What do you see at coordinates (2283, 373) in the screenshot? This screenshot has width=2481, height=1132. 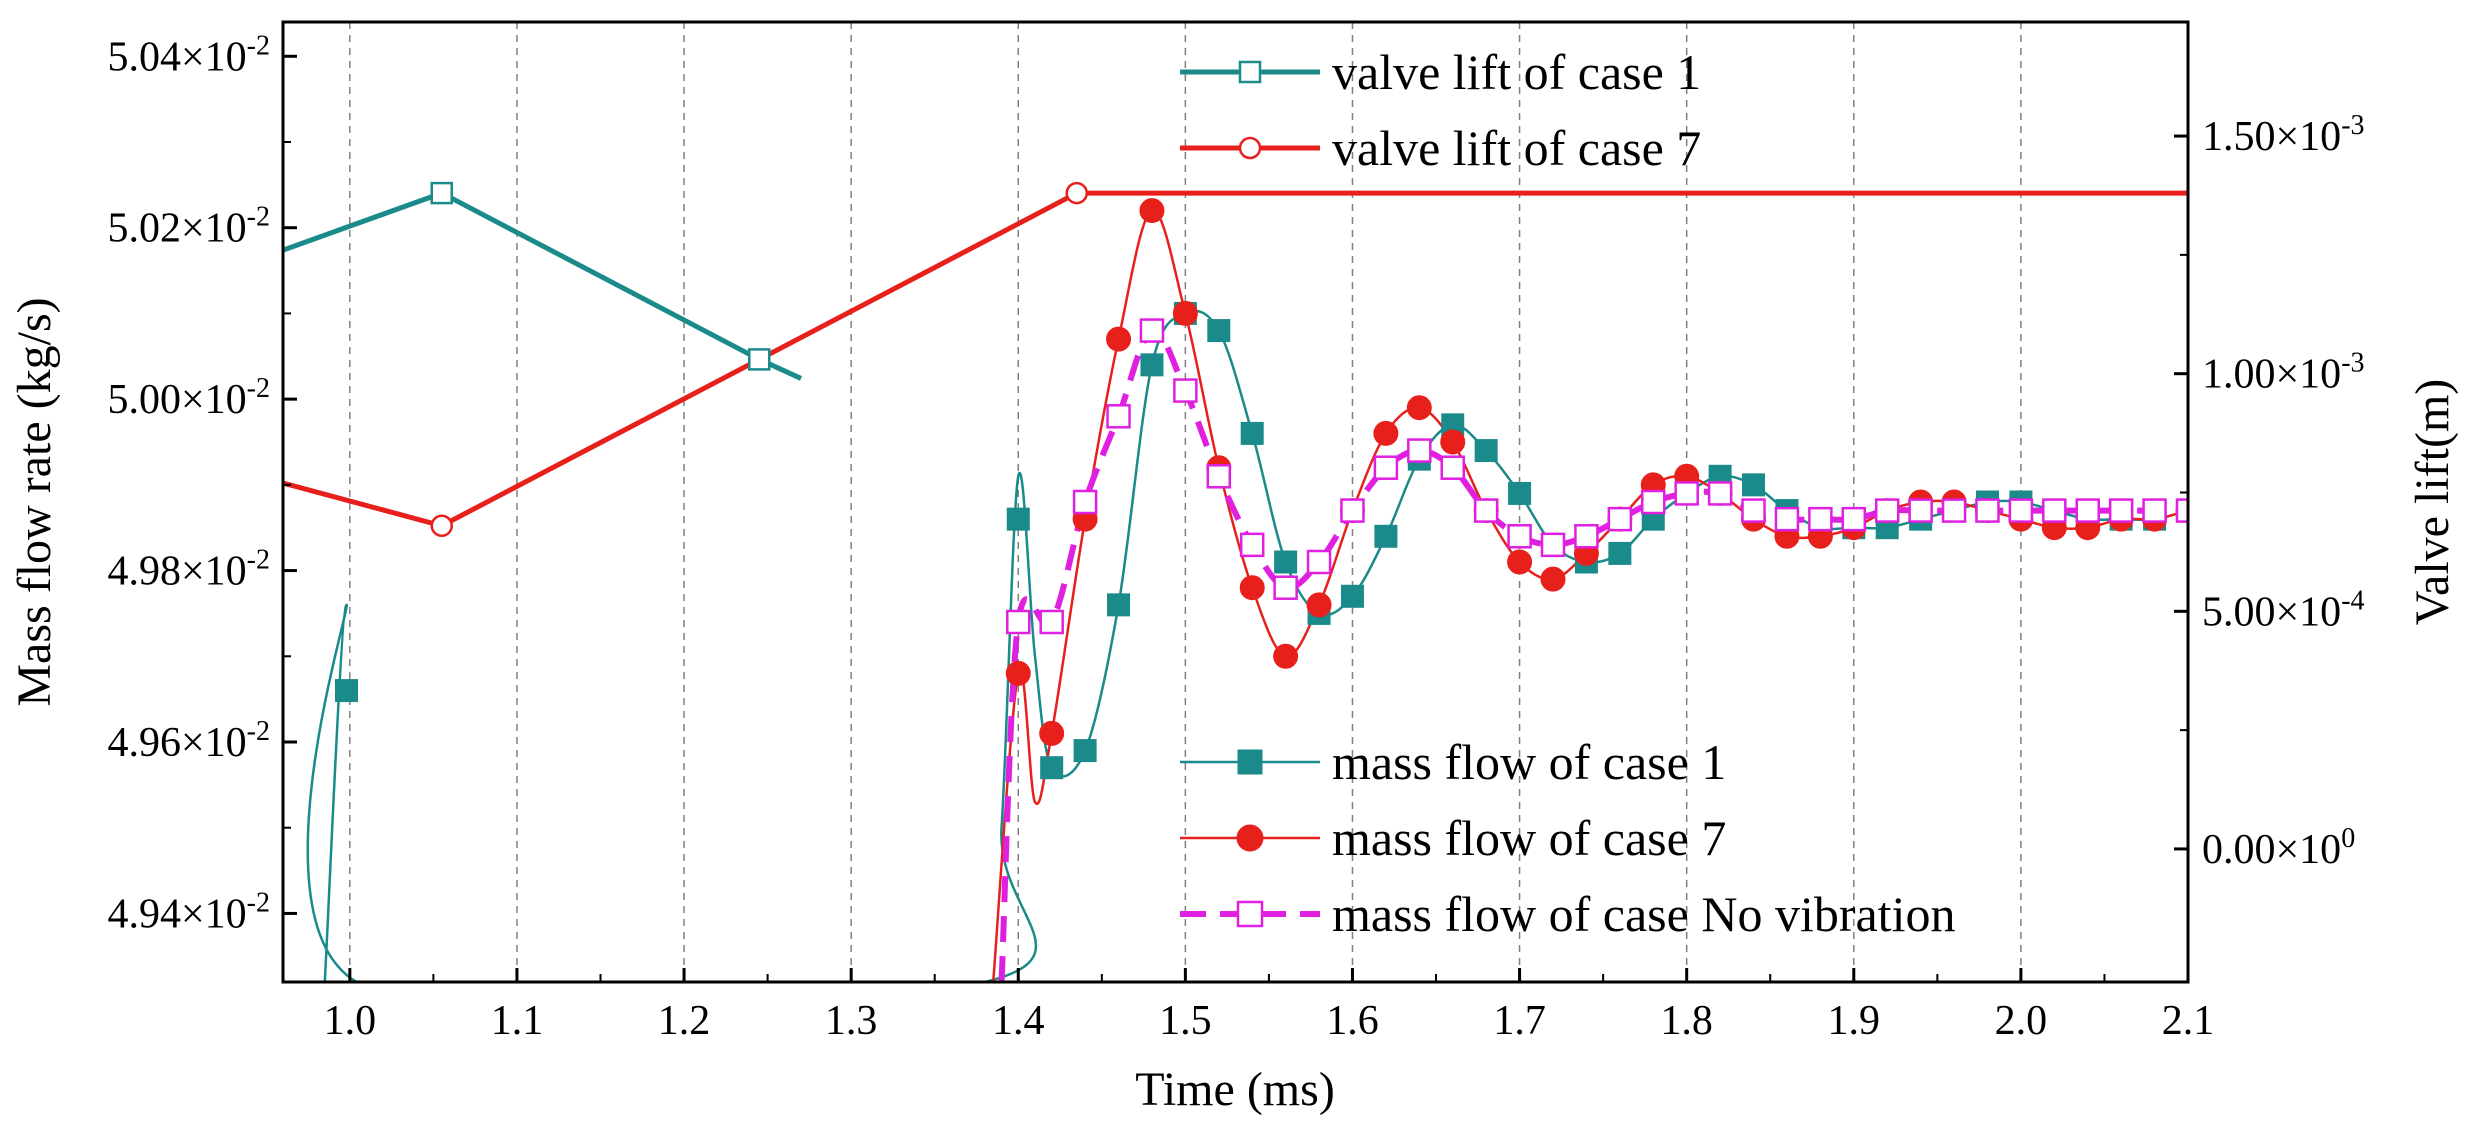 I see `y-right-tick-label: 1.00×10⁻³` at bounding box center [2283, 373].